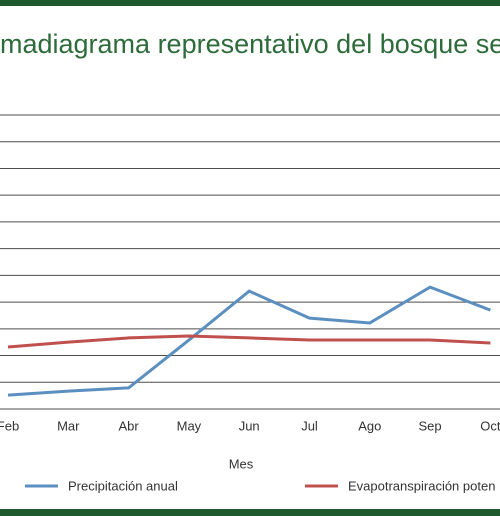 Image resolution: width=500 pixels, height=516 pixels. What do you see at coordinates (430, 425) in the screenshot?
I see `x-tick-label: Sep` at bounding box center [430, 425].